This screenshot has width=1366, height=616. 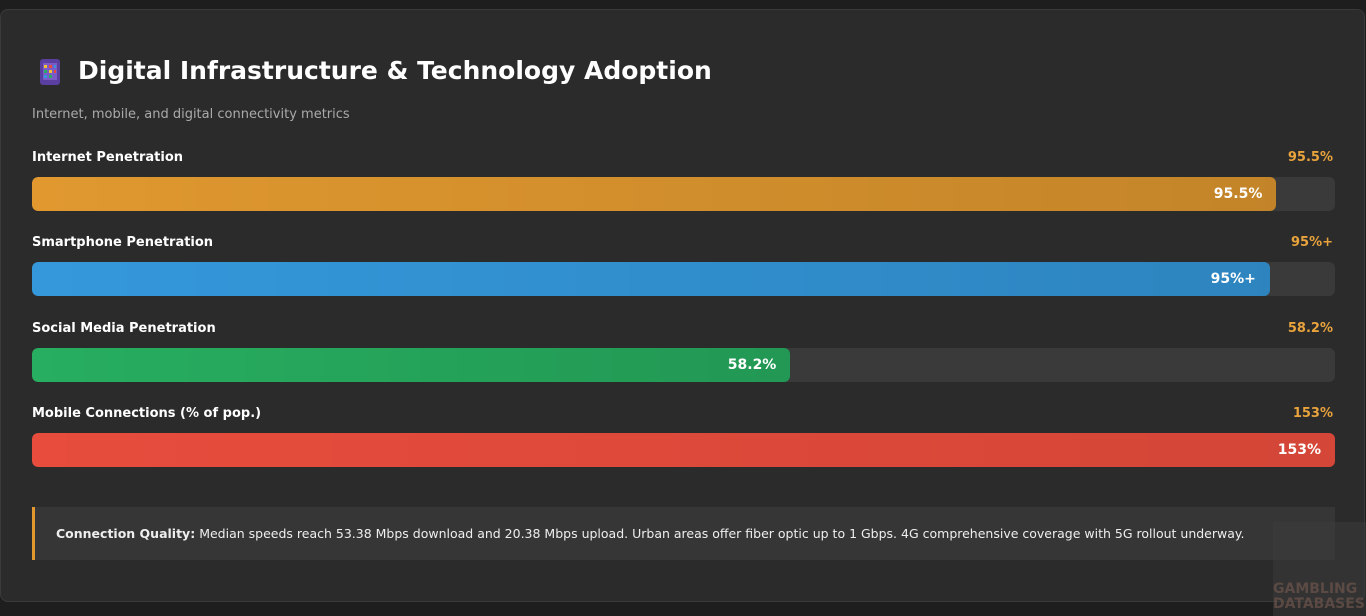 What do you see at coordinates (1319, 569) in the screenshot?
I see `watermark: GAMBLING DATABASES` at bounding box center [1319, 569].